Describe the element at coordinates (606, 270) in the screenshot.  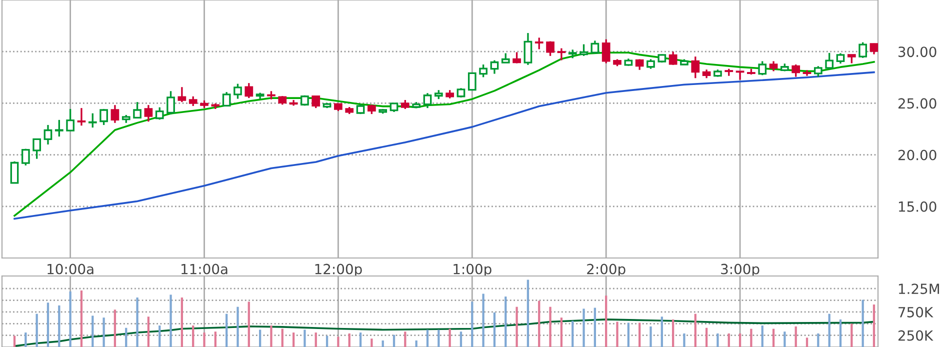
I see `x-tick-label: 2:00p` at that location.